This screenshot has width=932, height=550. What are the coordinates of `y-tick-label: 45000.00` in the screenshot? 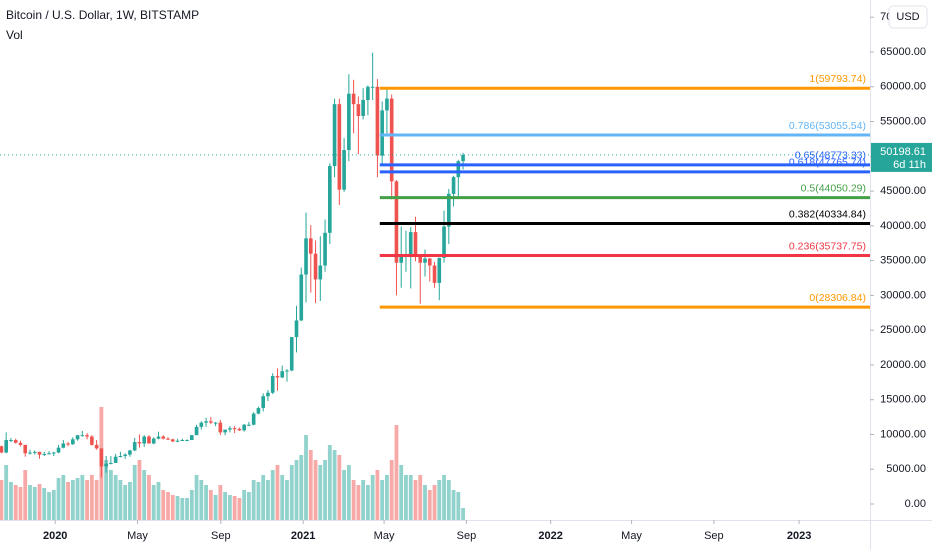 It's located at (903, 191).